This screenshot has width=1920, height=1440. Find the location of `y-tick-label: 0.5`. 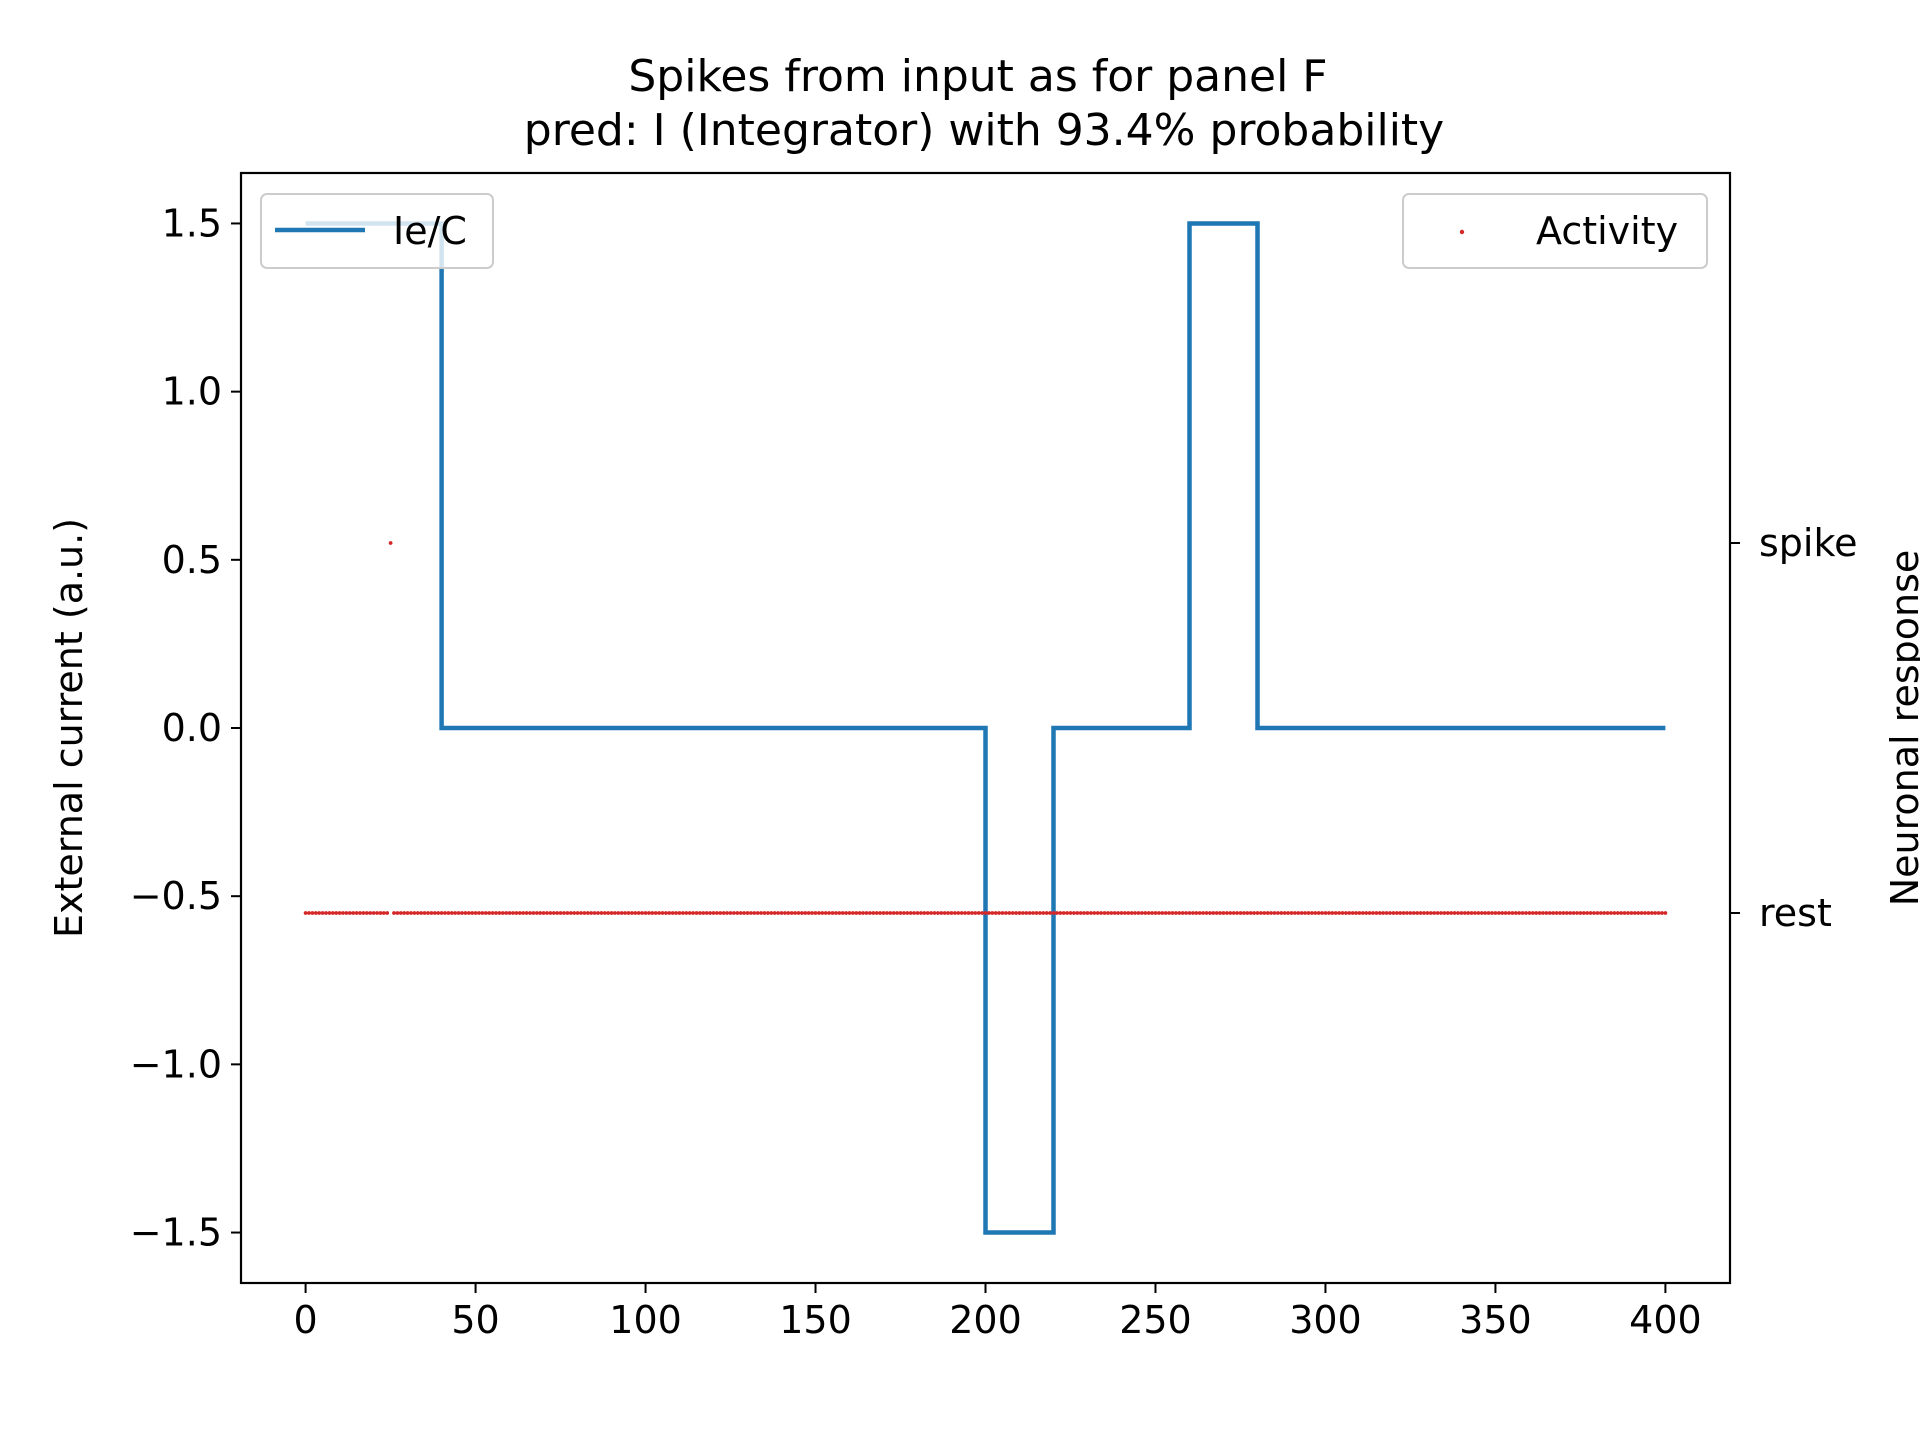

y-tick-label: 0.5 is located at coordinates (192, 560).